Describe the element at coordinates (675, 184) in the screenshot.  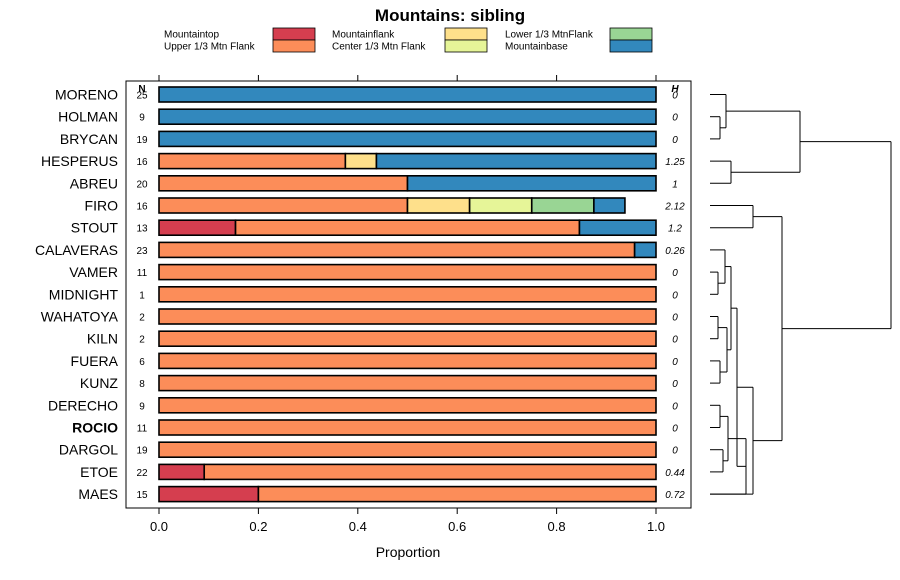
I see `row-h-value: 1` at that location.